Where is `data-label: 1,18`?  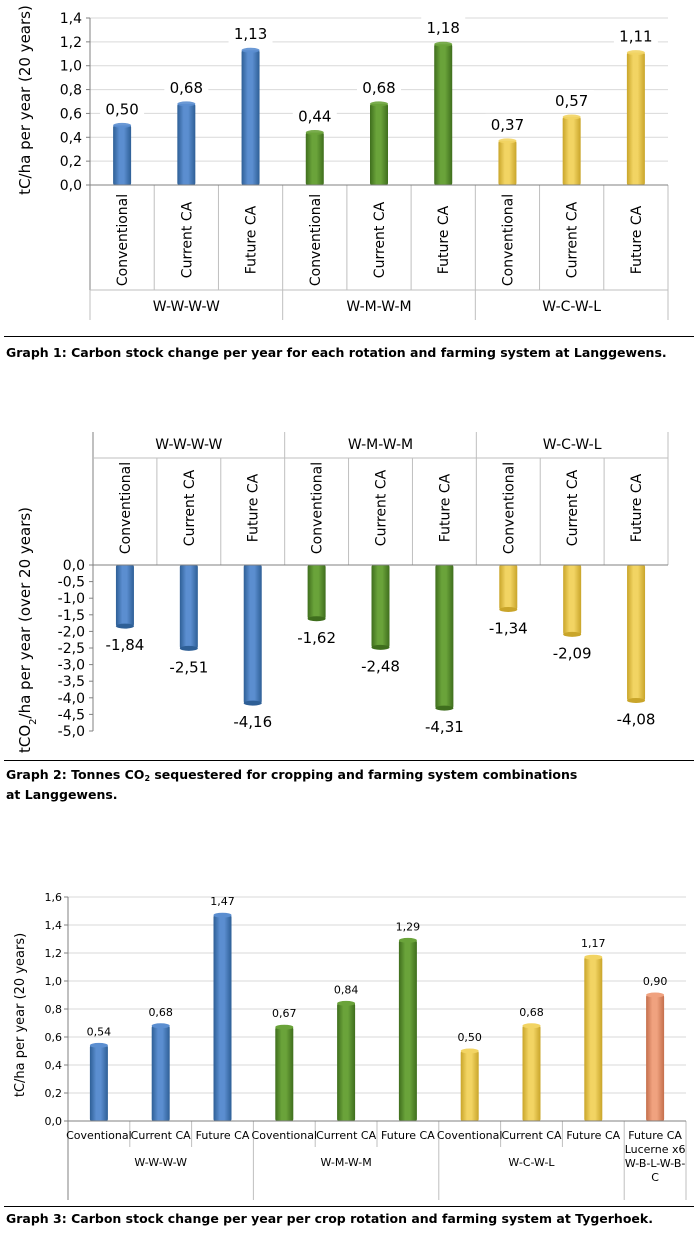 data-label: 1,18 is located at coordinates (443, 28).